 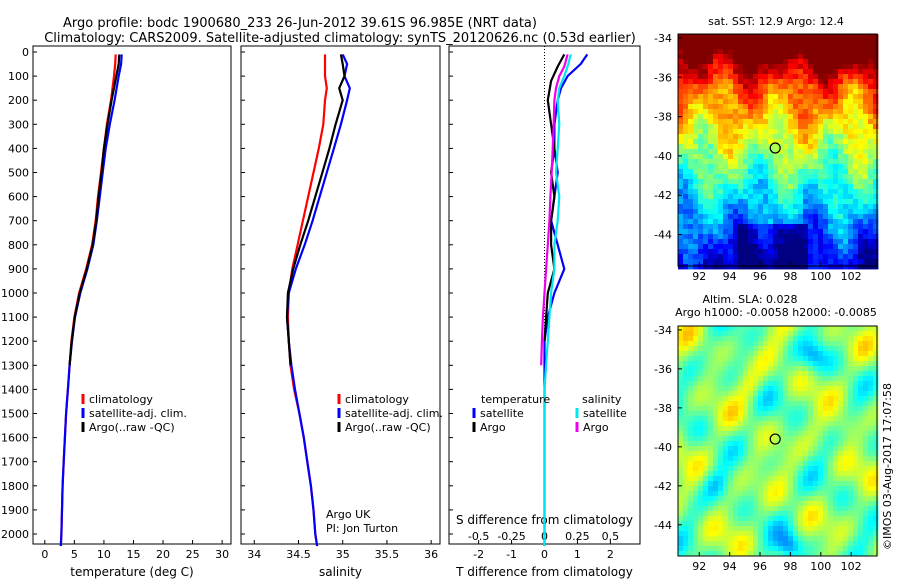 What do you see at coordinates (18, 197) in the screenshot?
I see `y-tick-label: 600` at bounding box center [18, 197].